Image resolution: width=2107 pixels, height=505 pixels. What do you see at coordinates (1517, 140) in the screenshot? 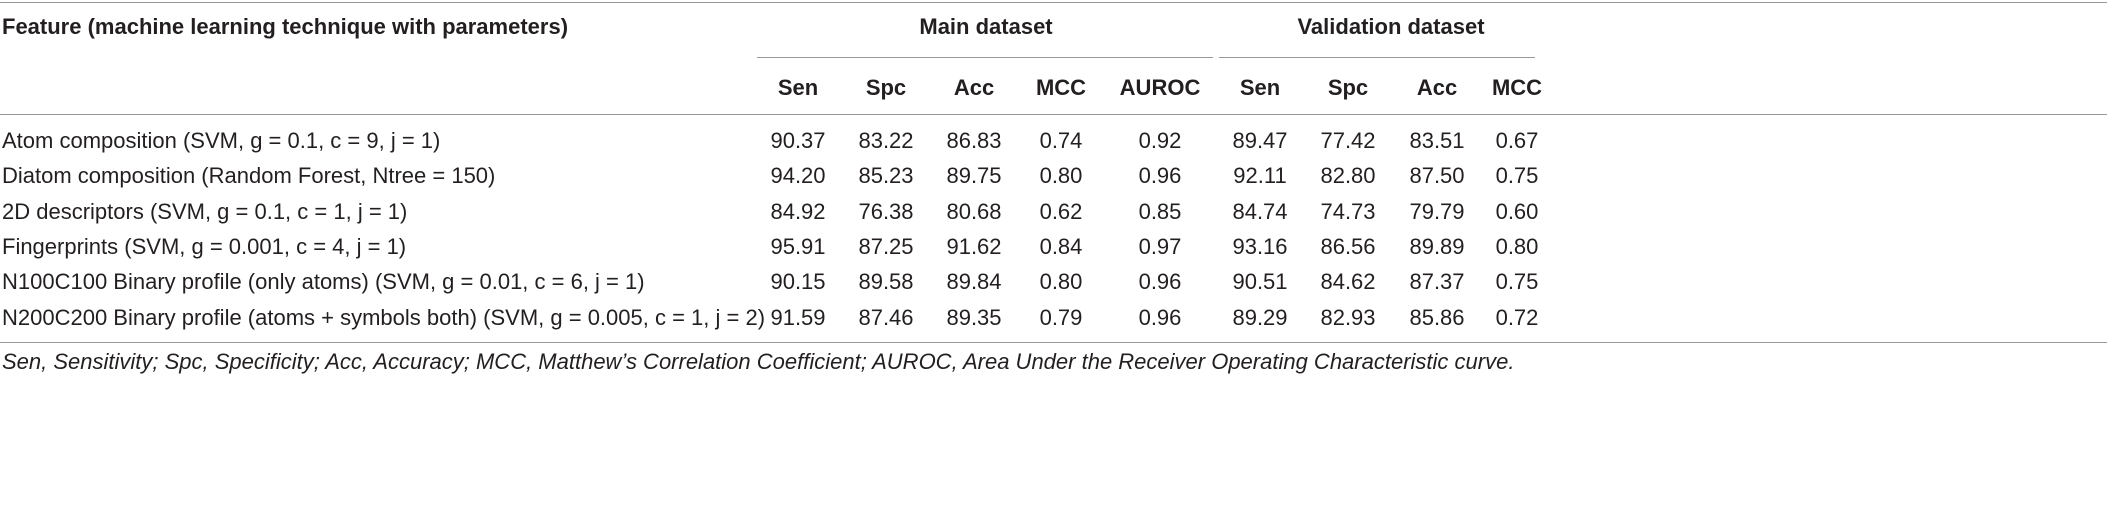
I see `cell-value: 0.67` at bounding box center [1517, 140].